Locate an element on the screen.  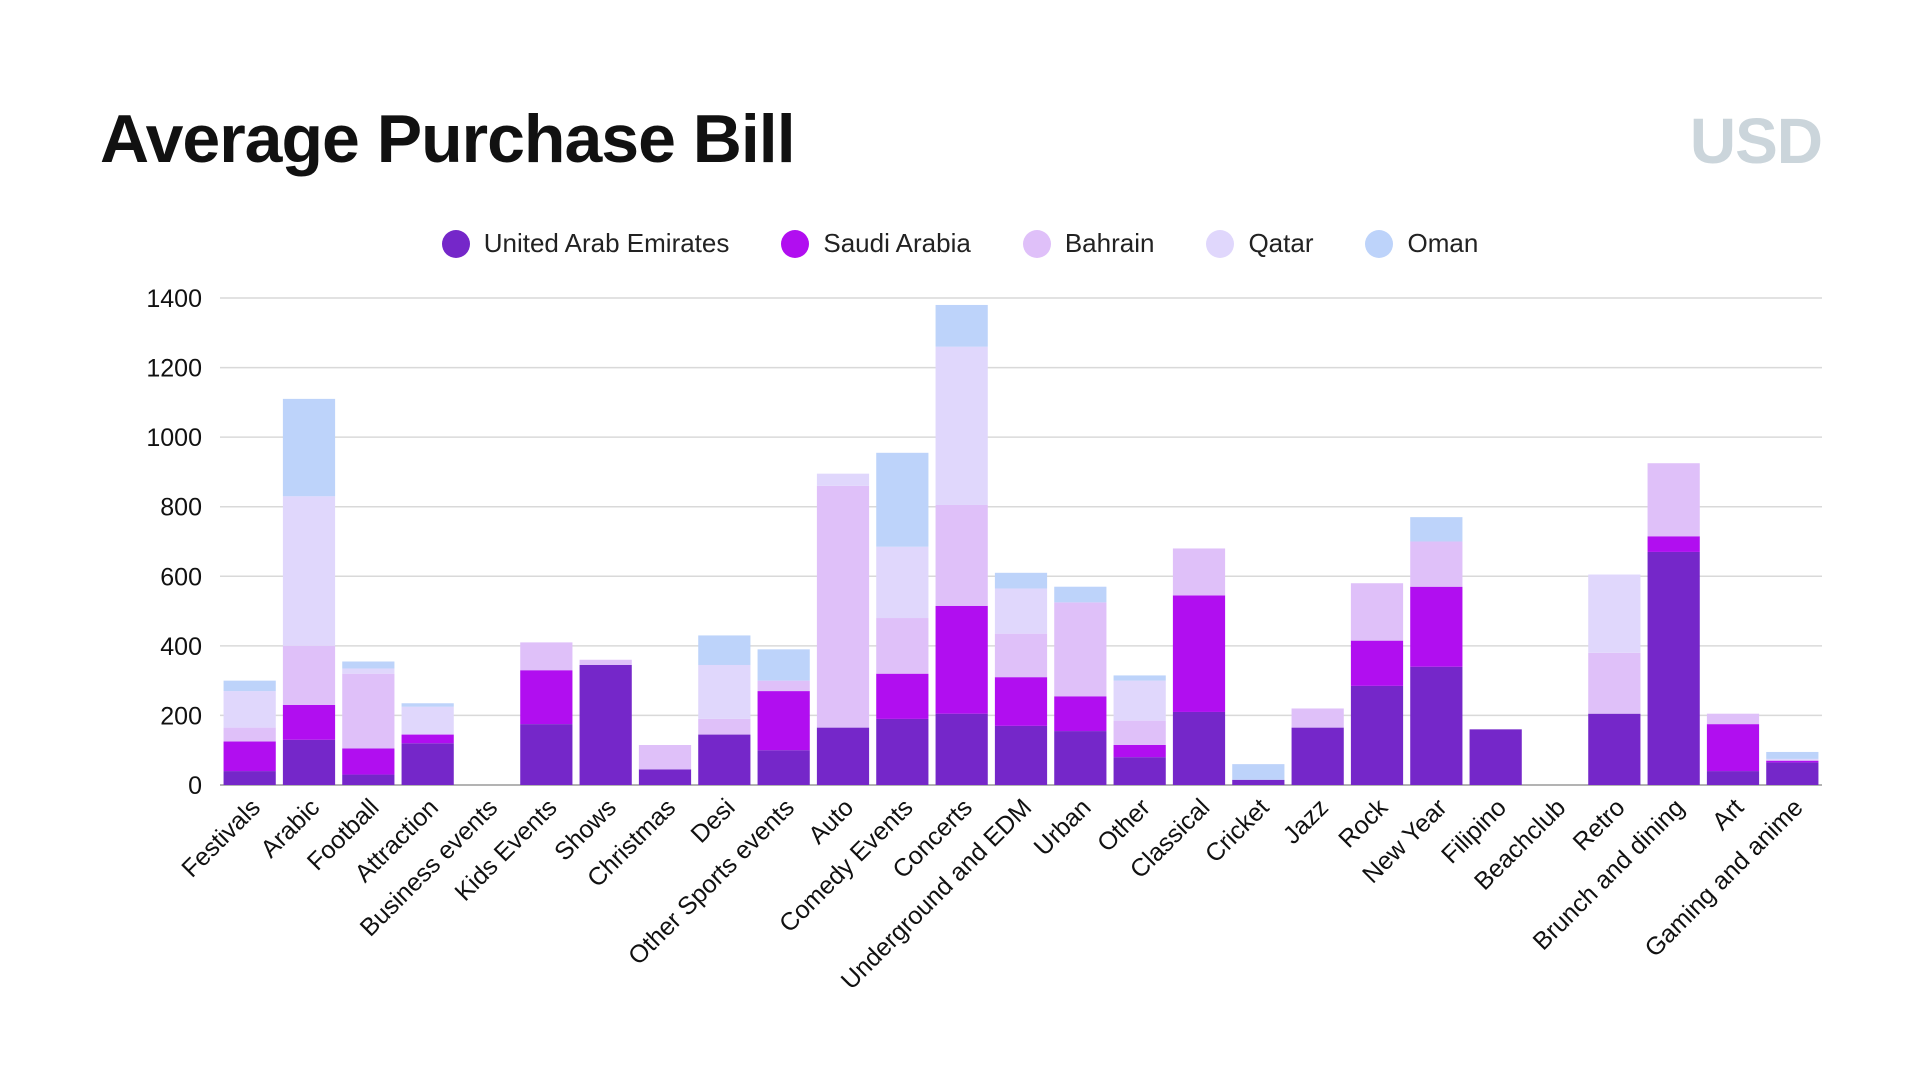
y-tick-label: 200 is located at coordinates (181, 716).